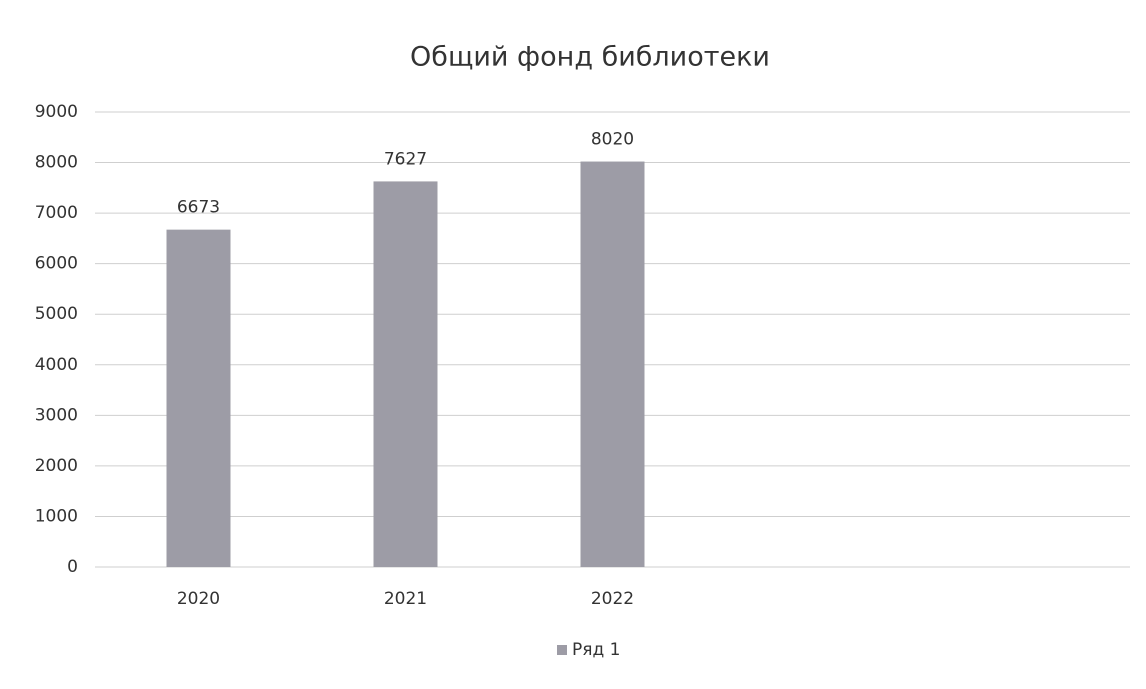 This screenshot has height=689, width=1146. Describe the element at coordinates (596, 650) in the screenshot. I see `legend-label: Ряд 1` at that location.